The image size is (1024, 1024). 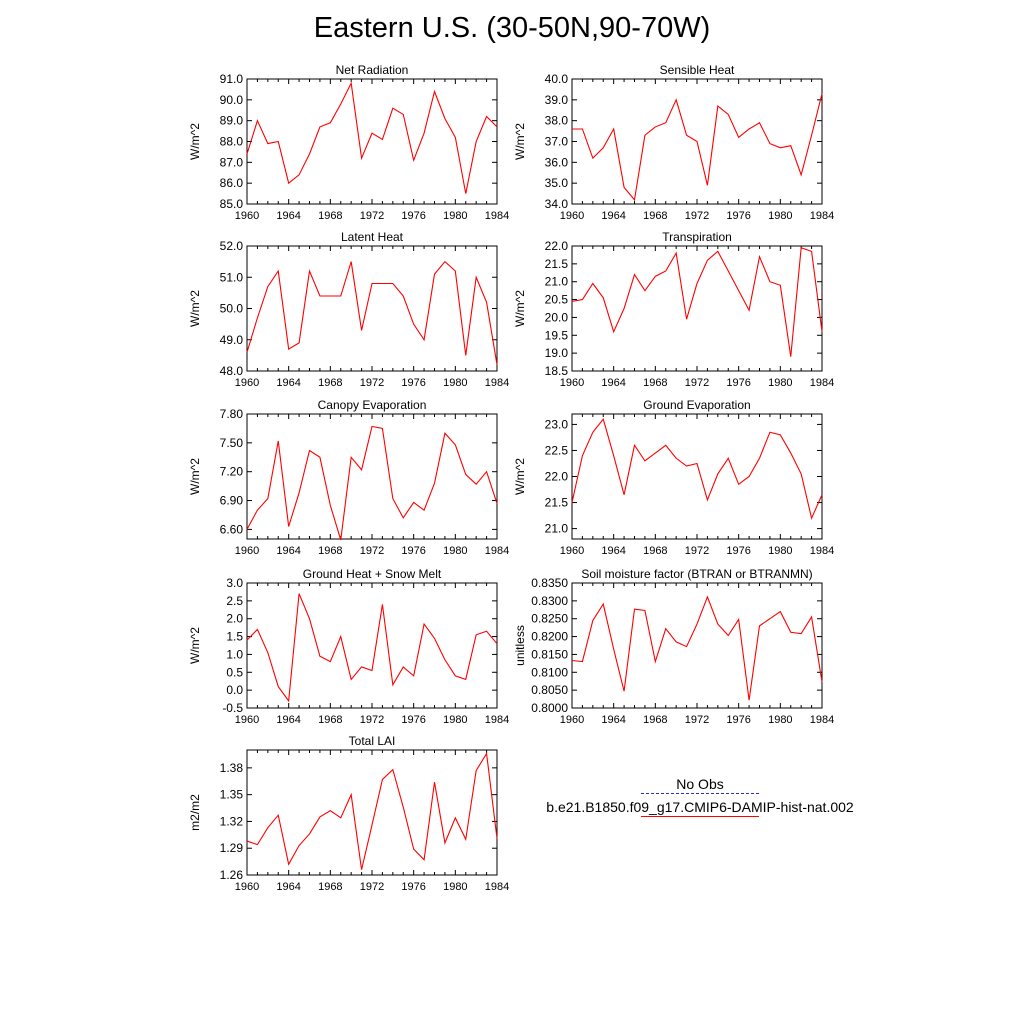 What do you see at coordinates (232, 529) in the screenshot?
I see `y-tick-label: 6.60` at bounding box center [232, 529].